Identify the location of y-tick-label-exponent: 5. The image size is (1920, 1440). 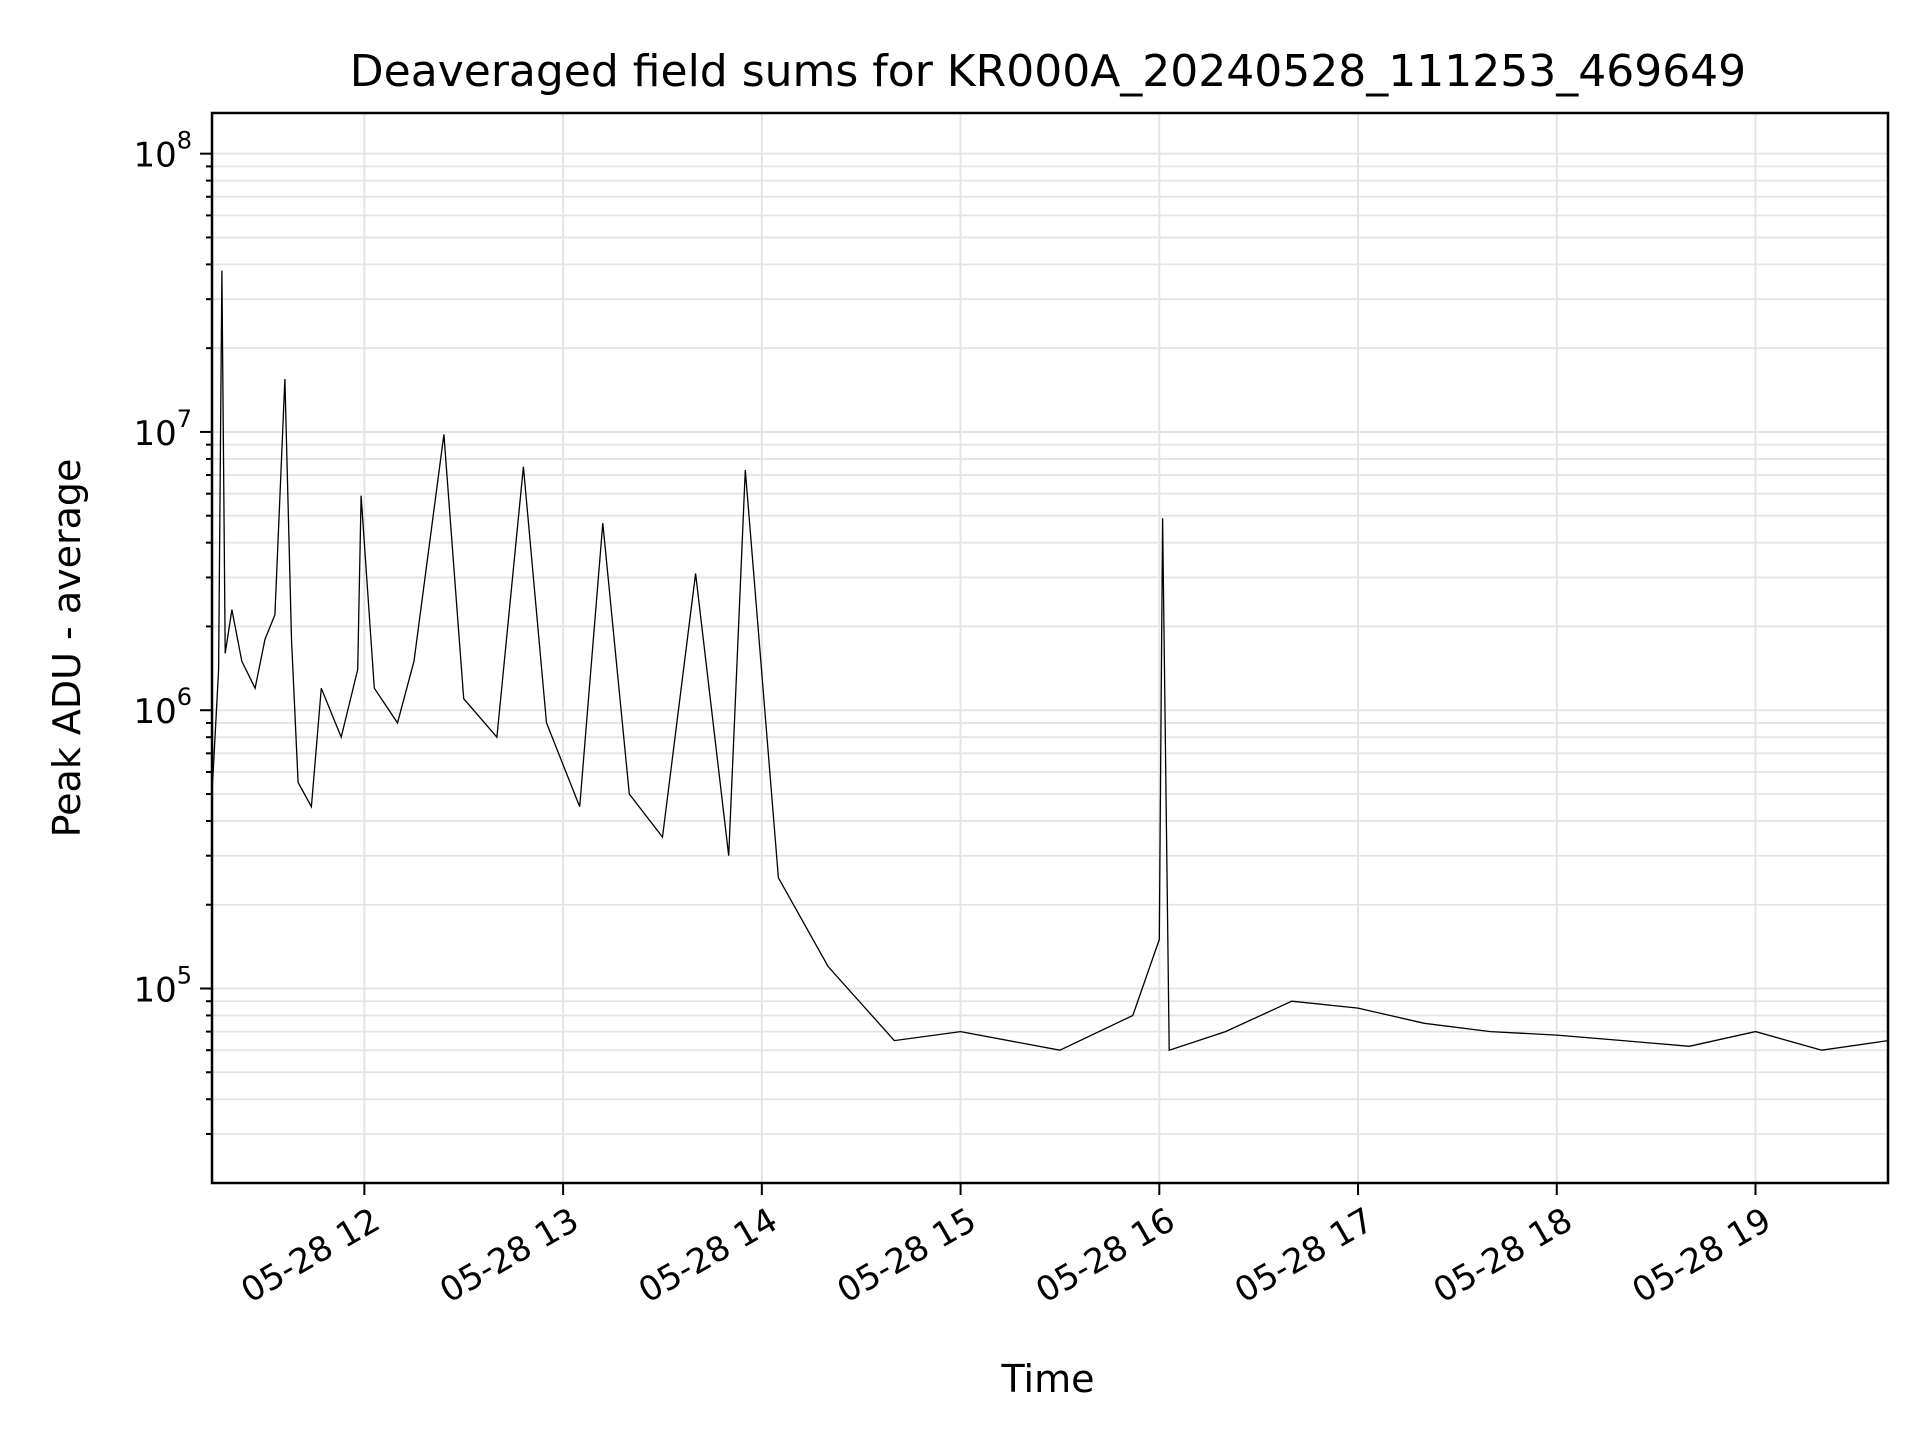
(184, 975).